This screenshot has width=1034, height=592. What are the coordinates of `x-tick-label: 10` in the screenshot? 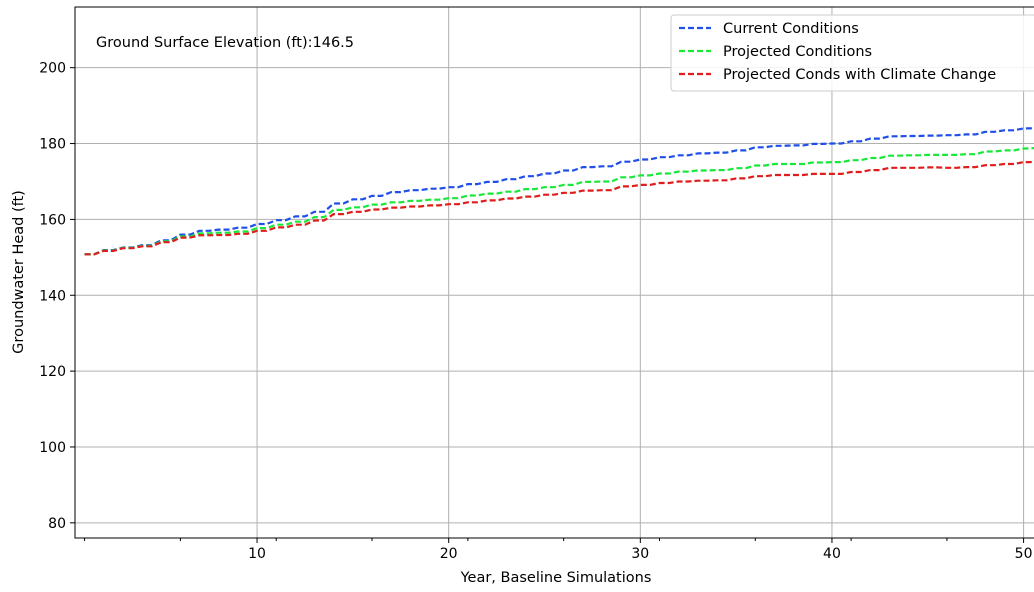 It's located at (257, 554).